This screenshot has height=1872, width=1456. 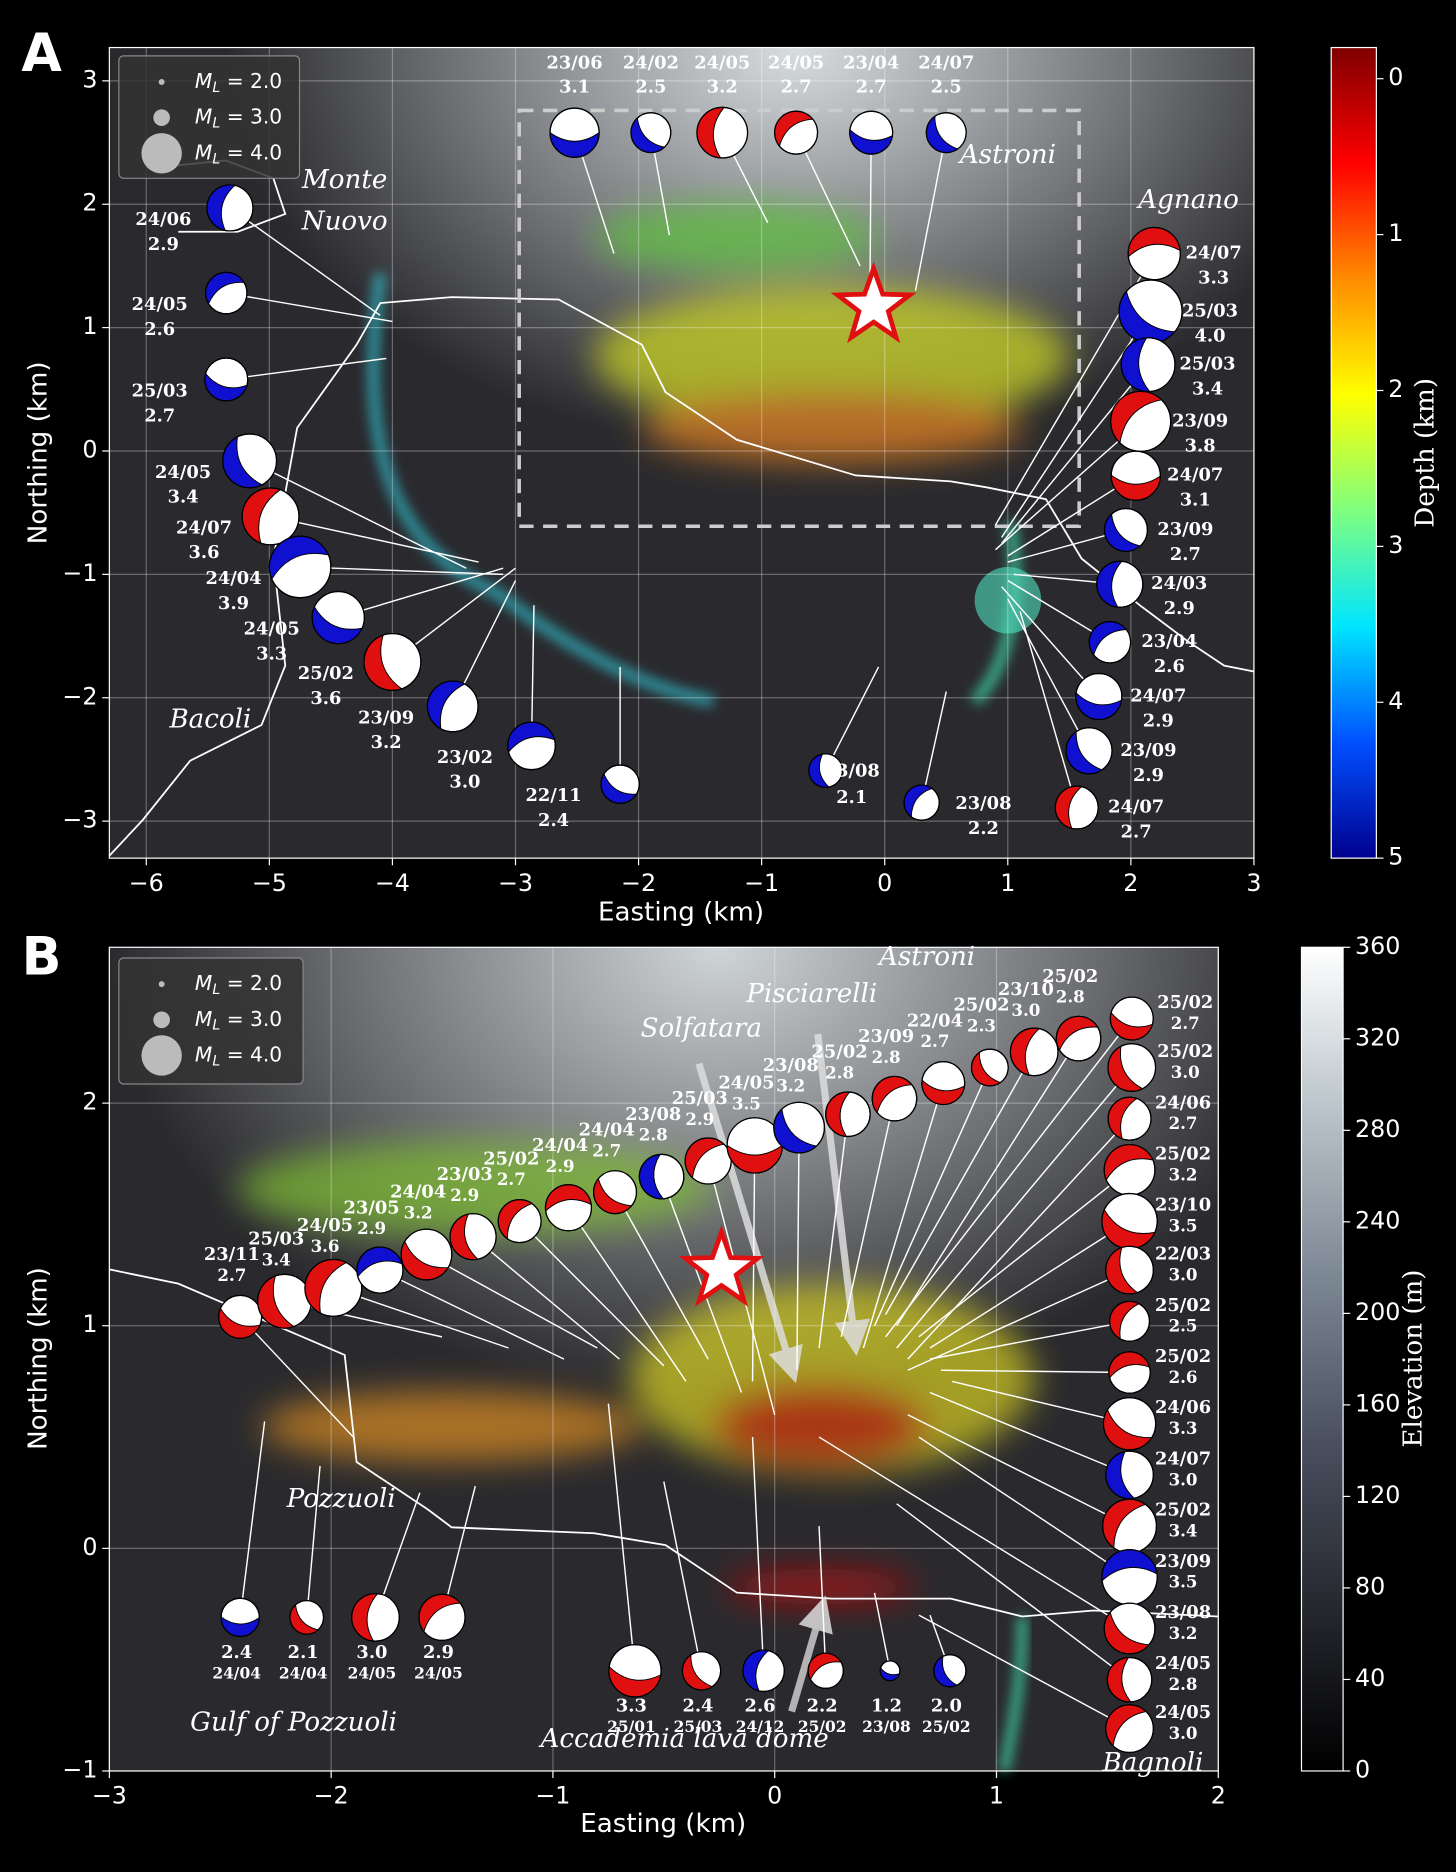 I want to click on y-tick-label: 0, so click(x=89, y=449).